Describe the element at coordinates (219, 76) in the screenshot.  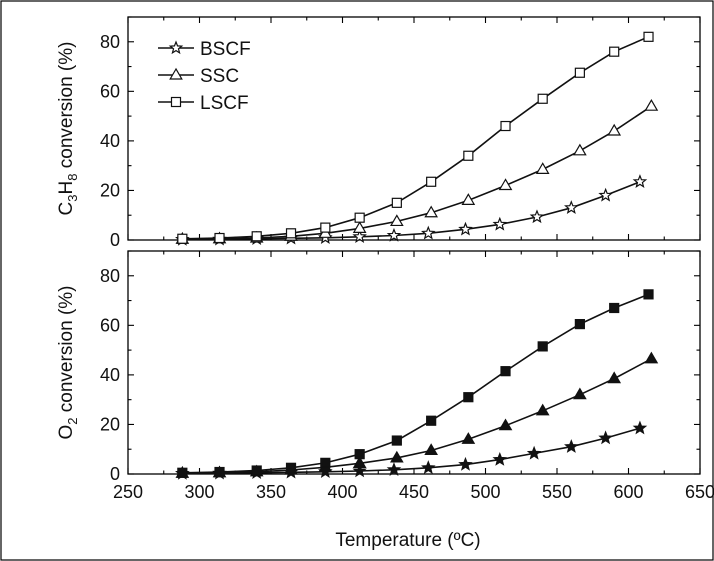
I see `legend-label-ssc: SSC` at that location.